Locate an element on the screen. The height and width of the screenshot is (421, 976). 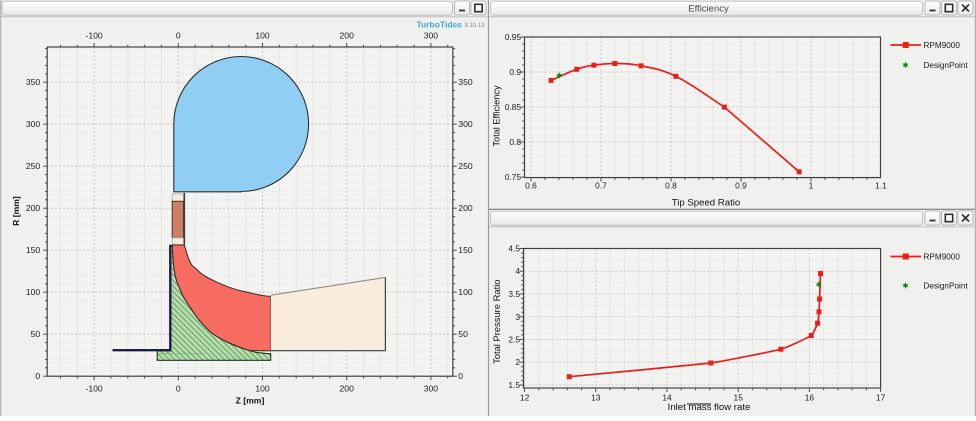
svg-text: 13 is located at coordinates (596, 398).